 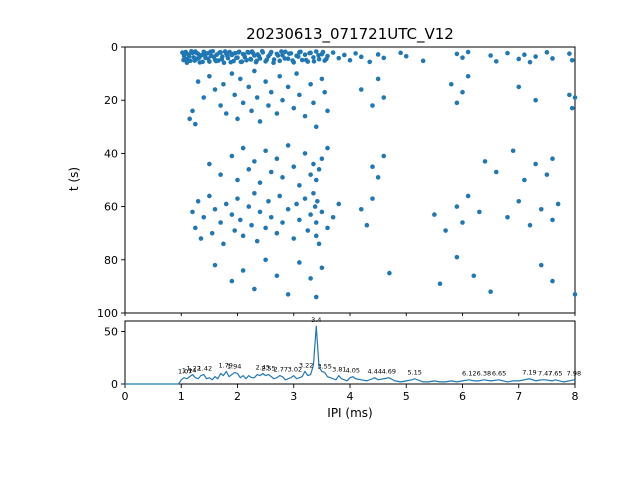 I want to click on x-tick-label: 1, so click(x=181, y=396).